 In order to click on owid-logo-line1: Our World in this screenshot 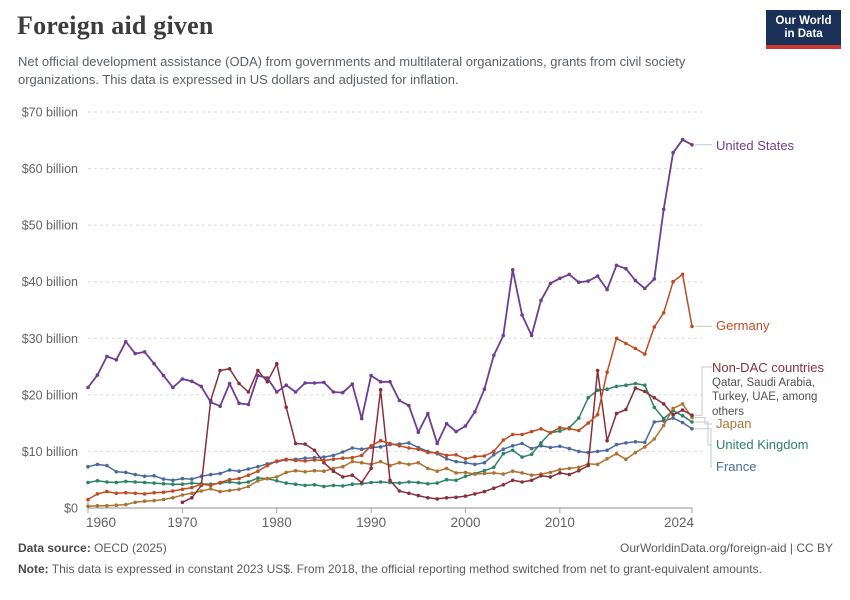, I will do `click(803, 21)`.